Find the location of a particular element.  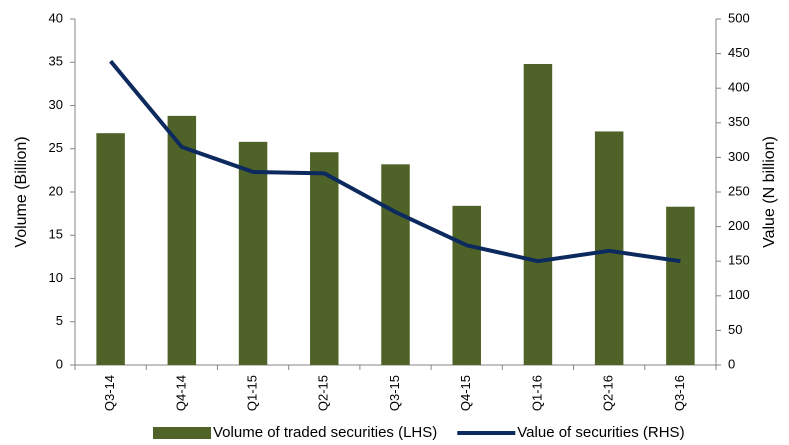

x-tick-label: Q2-16 is located at coordinates (608, 393).